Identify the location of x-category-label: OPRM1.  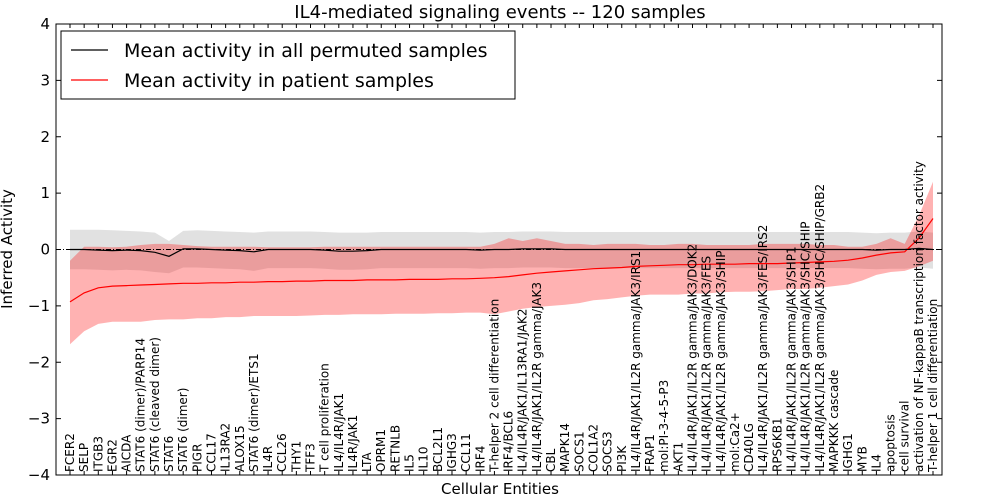
(381, 450).